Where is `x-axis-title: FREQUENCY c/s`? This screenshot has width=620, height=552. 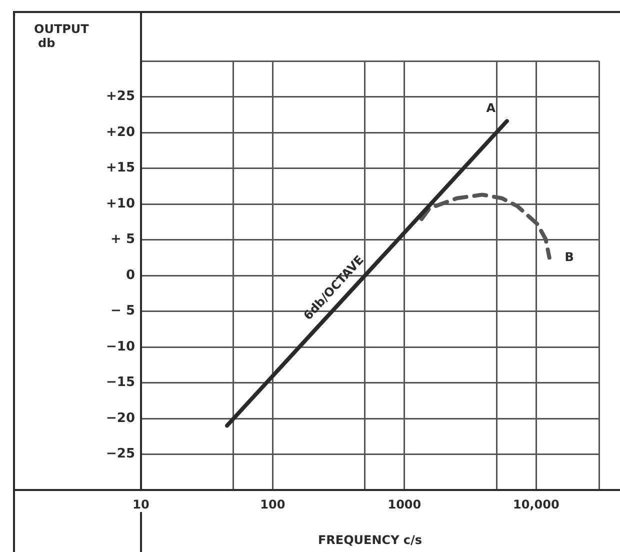 x-axis-title: FREQUENCY c/s is located at coordinates (370, 539).